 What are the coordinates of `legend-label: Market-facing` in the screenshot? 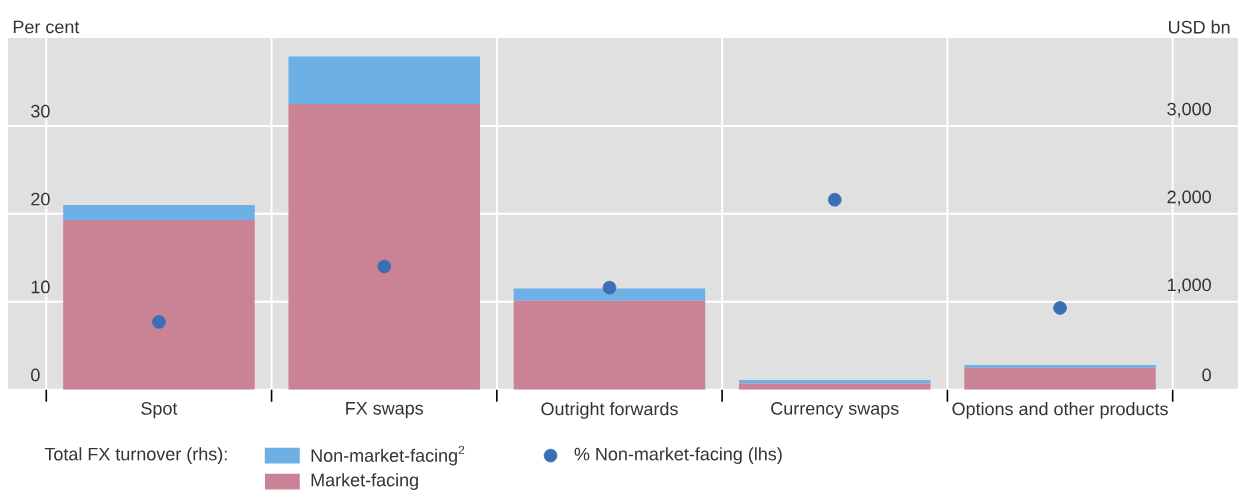 It's located at (364, 482).